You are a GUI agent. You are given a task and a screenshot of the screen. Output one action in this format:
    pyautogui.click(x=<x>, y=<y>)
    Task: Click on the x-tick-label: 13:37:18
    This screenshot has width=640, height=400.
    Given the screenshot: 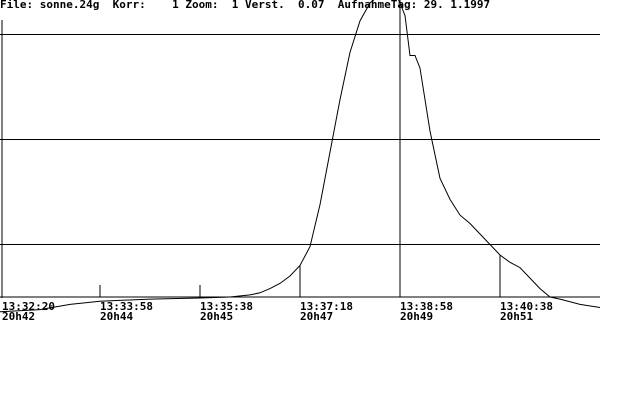 What is the action you would take?
    pyautogui.click(x=326, y=306)
    